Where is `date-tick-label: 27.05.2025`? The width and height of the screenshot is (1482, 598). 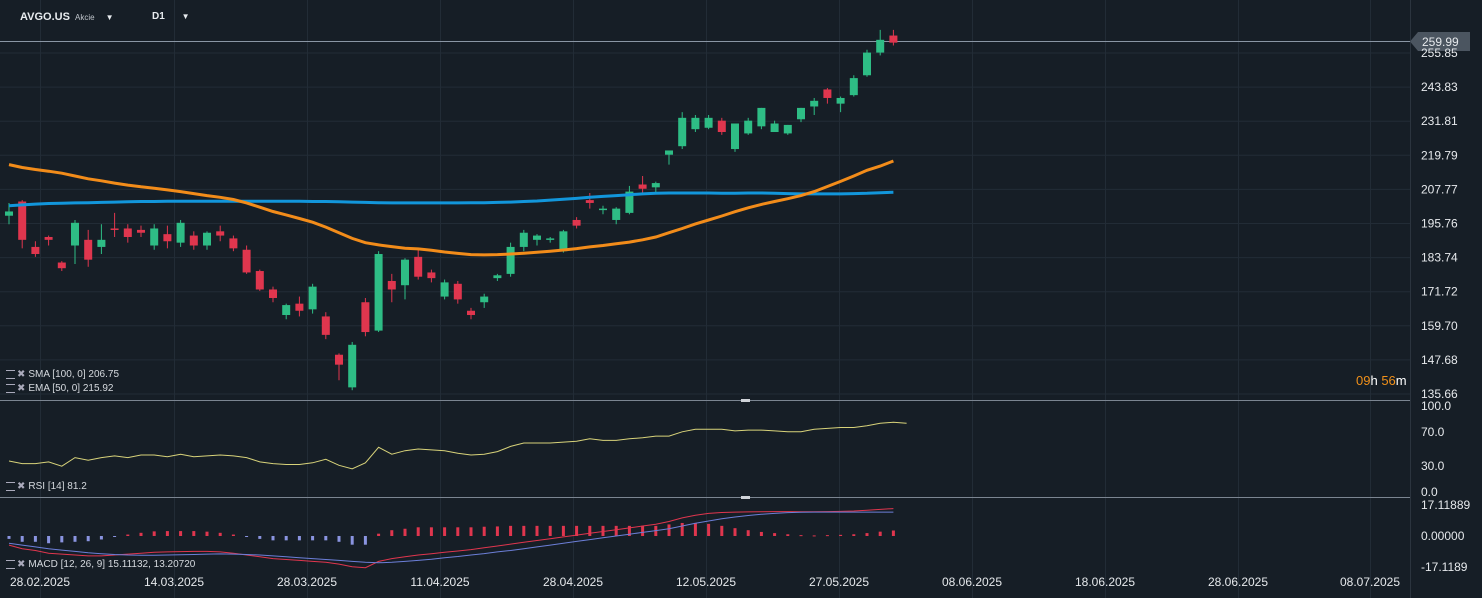
date-tick-label: 27.05.2025 is located at coordinates (839, 582).